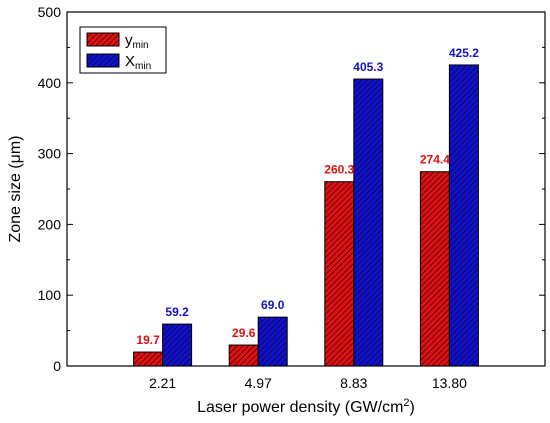 Image resolution: width=550 pixels, height=423 pixels. What do you see at coordinates (123, 50) in the screenshot?
I see `legend: ymin Xmin` at bounding box center [123, 50].